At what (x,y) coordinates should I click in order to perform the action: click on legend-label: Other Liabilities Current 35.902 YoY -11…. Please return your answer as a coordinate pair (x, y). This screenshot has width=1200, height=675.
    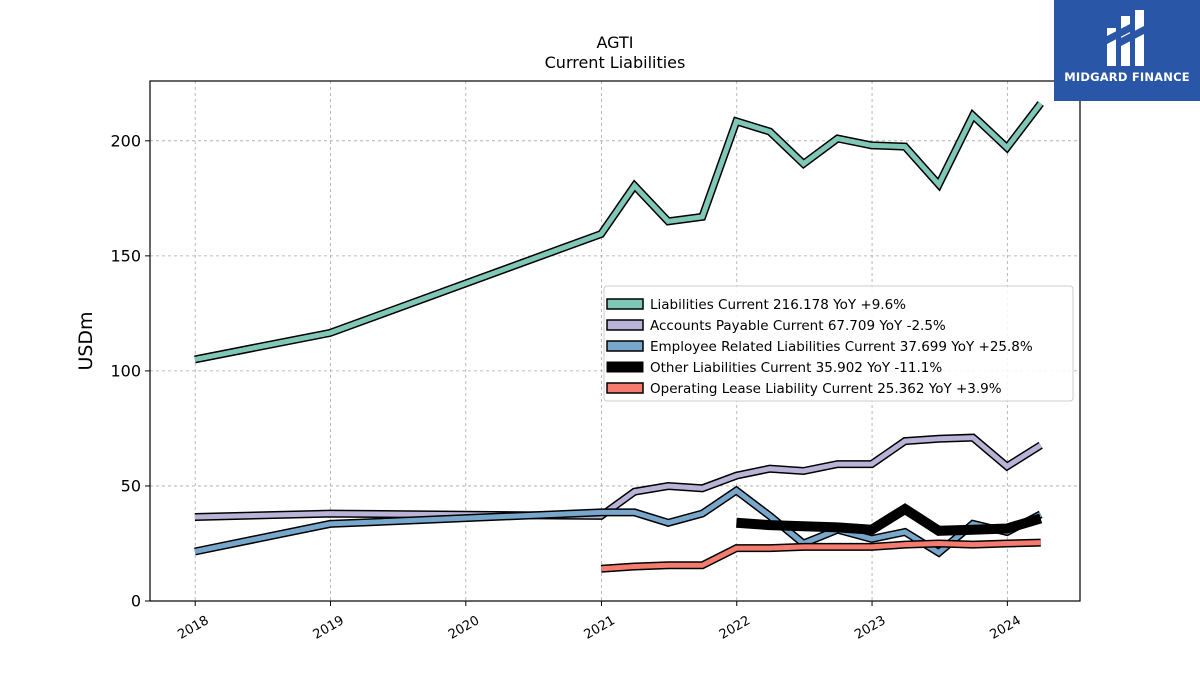
    Looking at the image, I should click on (796, 368).